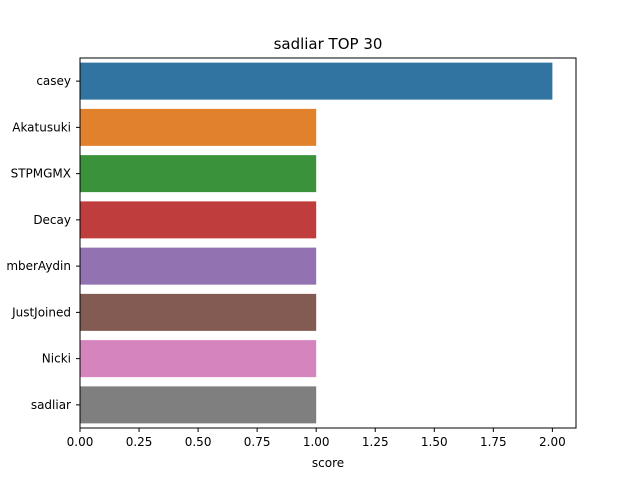 This screenshot has width=640, height=480. I want to click on y-tick-label: Akatusuki, so click(41, 127).